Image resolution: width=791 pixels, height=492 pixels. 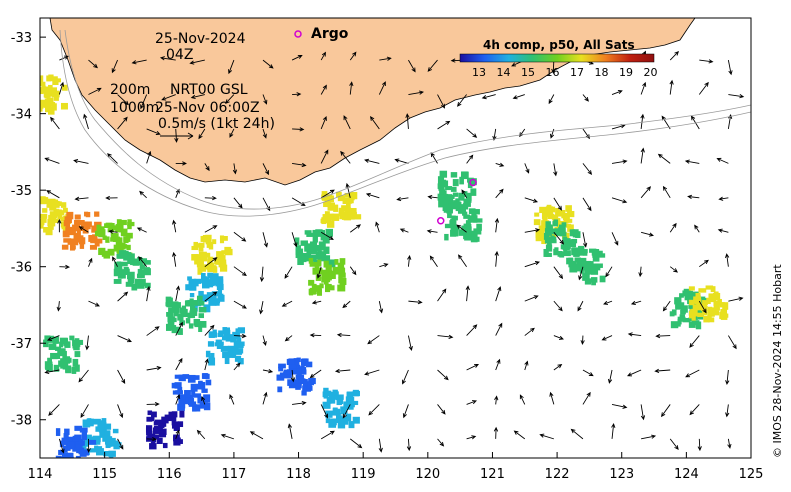 I want to click on colorbar-title: 4h comp, p50, All Sats, so click(x=559, y=45).